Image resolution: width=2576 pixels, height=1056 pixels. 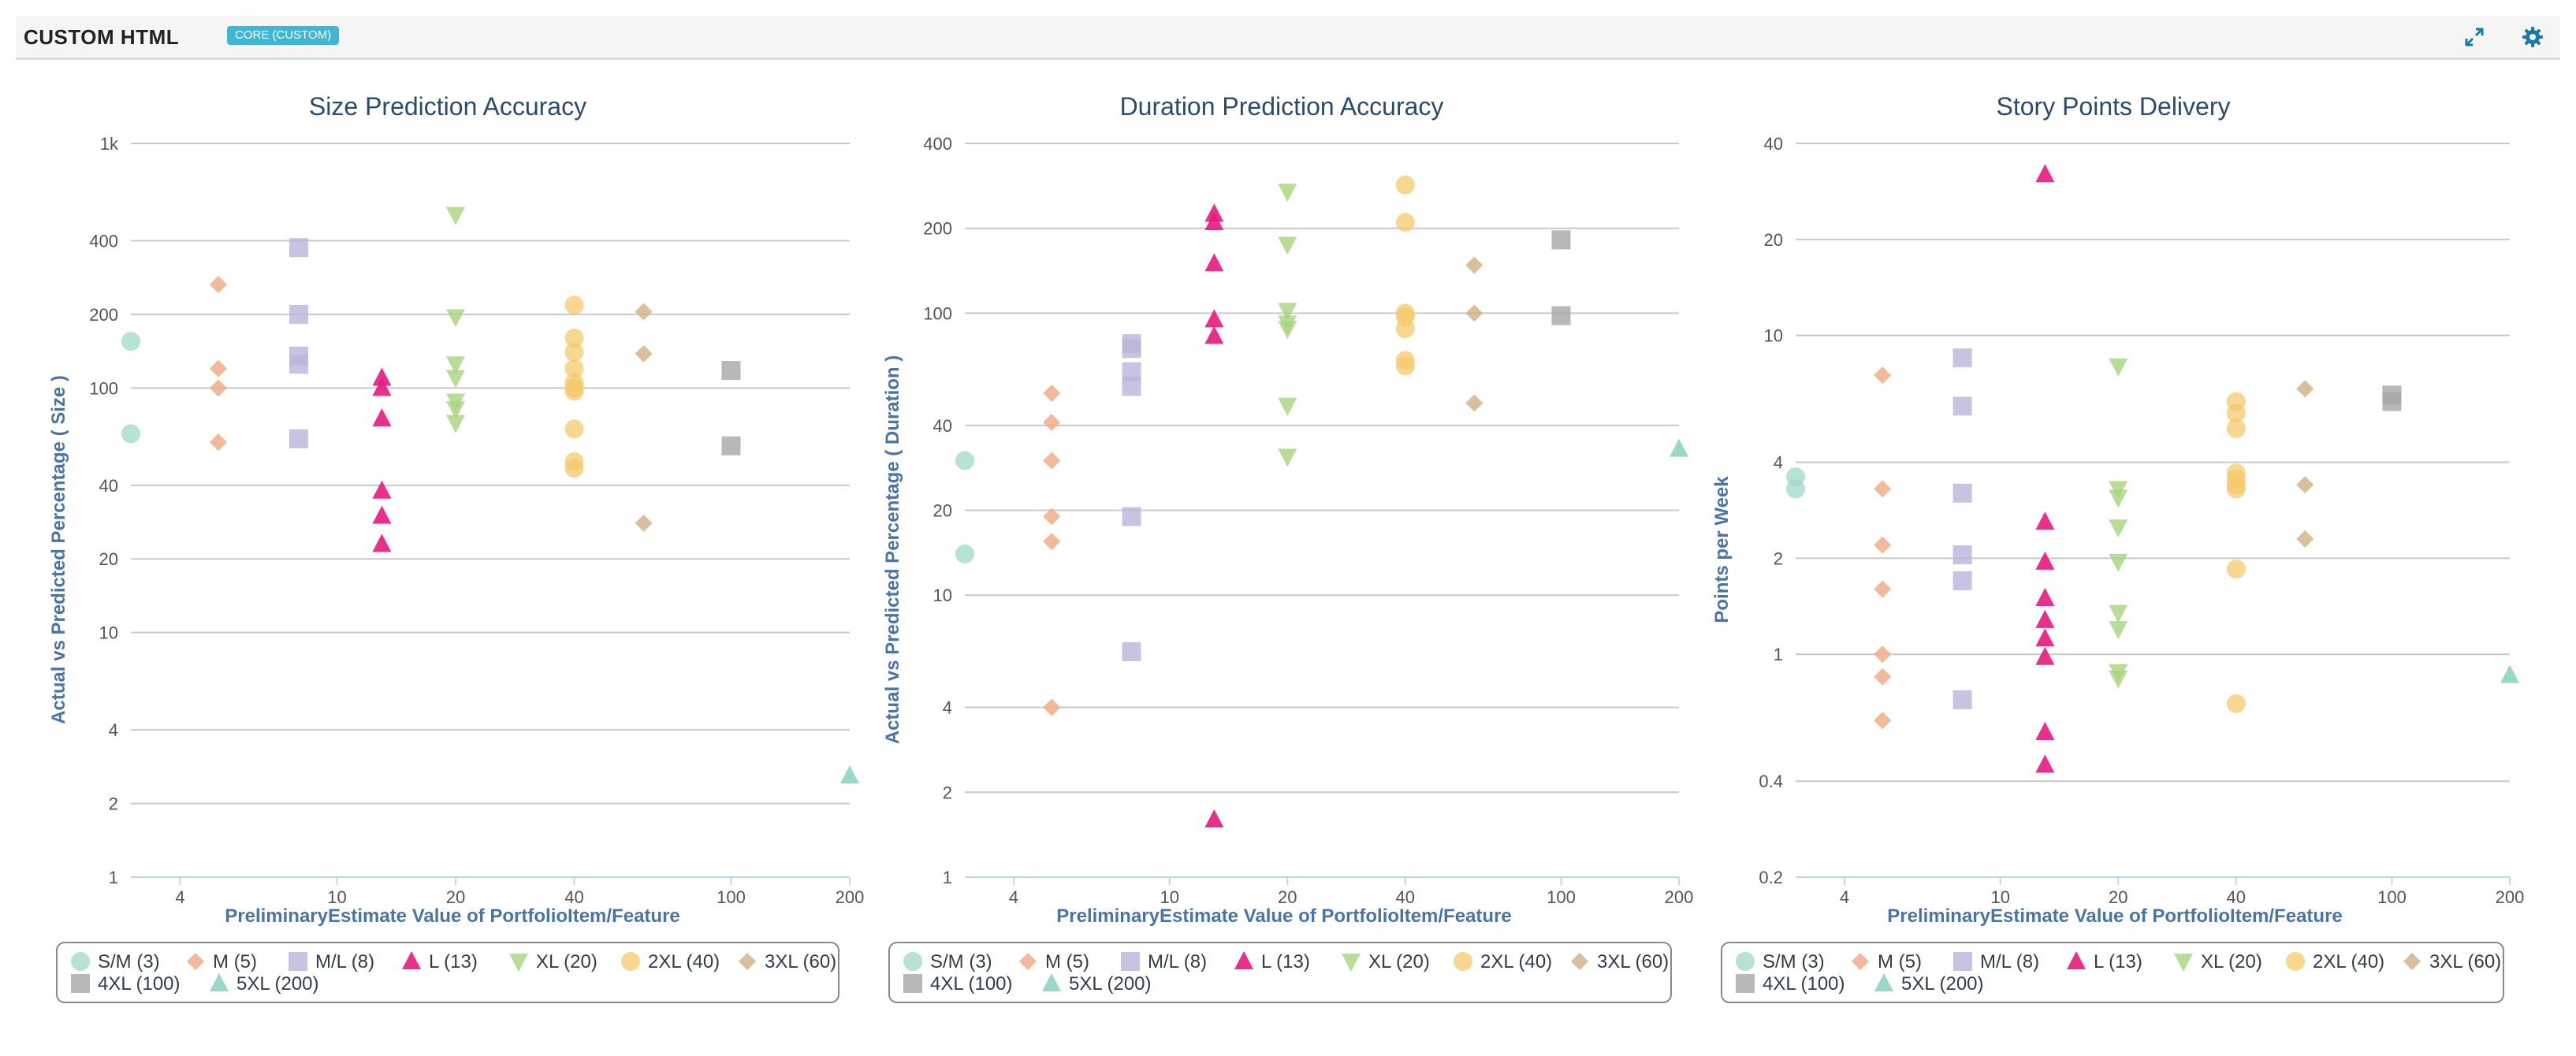 I want to click on gear-icon, so click(x=2532, y=37).